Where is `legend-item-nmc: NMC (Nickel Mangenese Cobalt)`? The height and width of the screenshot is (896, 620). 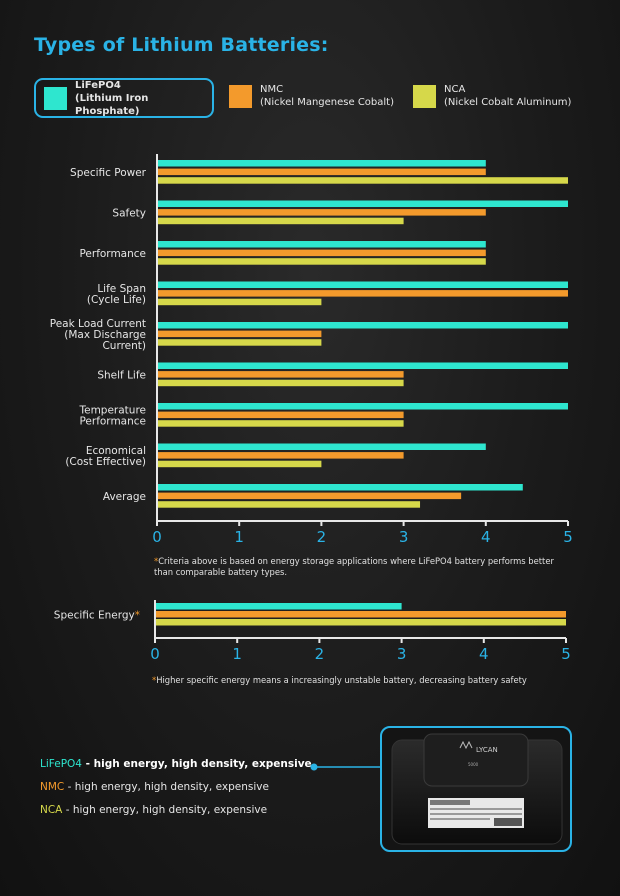 legend-item-nmc: NMC (Nickel Mangenese Cobalt) is located at coordinates (311, 96).